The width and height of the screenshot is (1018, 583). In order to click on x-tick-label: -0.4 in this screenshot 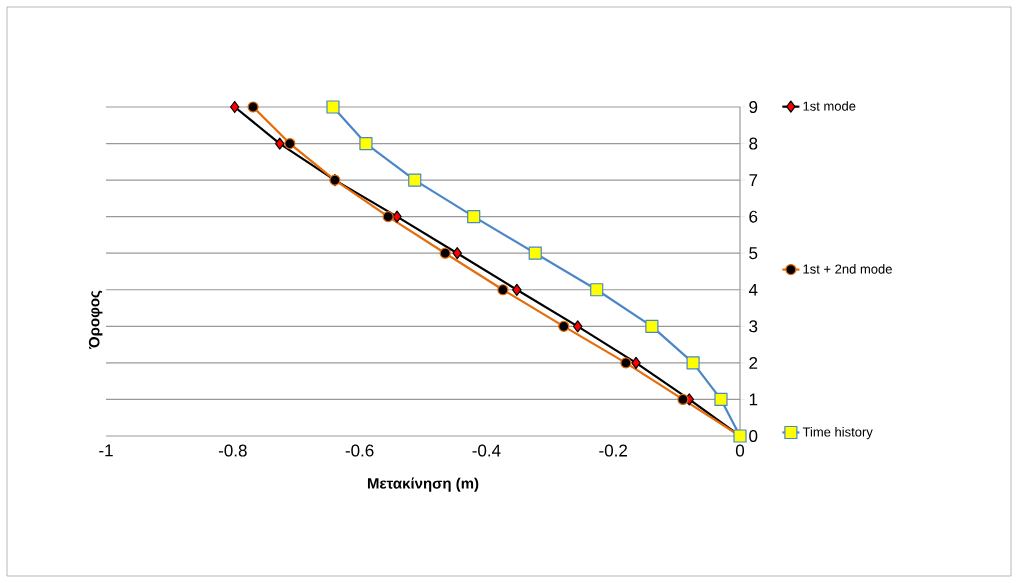, I will do `click(486, 450)`.